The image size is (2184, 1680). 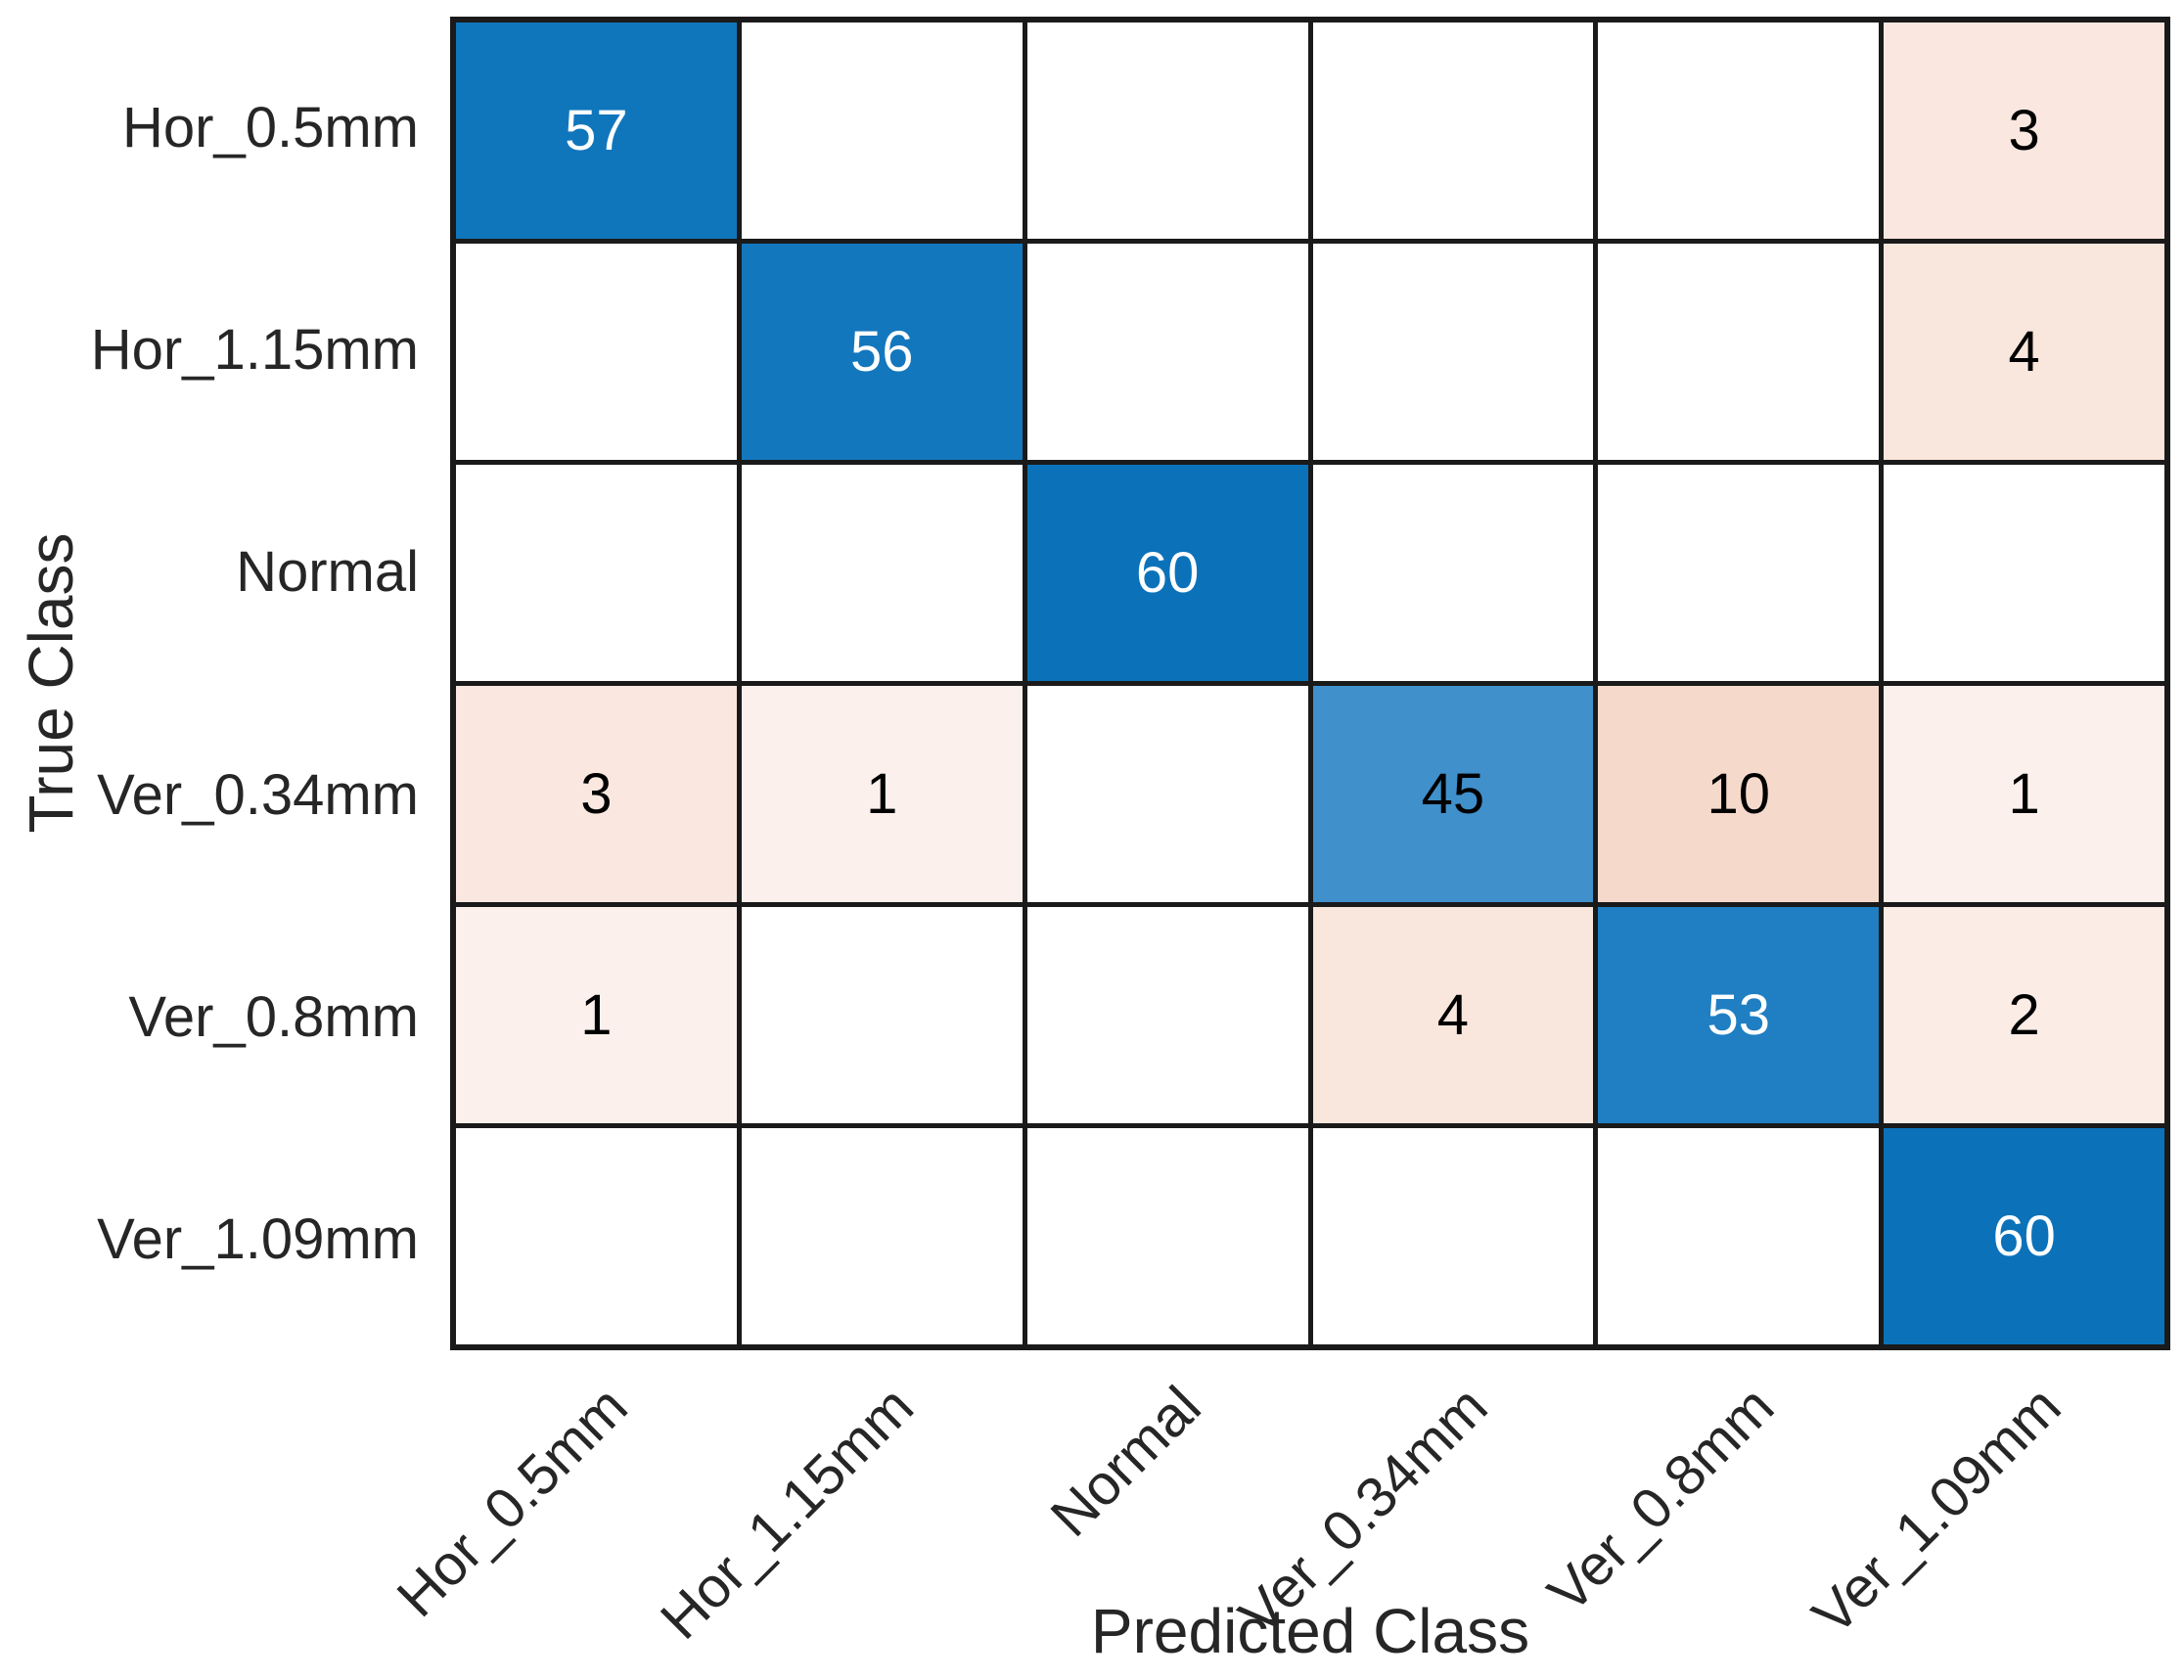 I want to click on matrix-cell-Ver_1.09mm-Ver_0.34mm, so click(x=1453, y=1236).